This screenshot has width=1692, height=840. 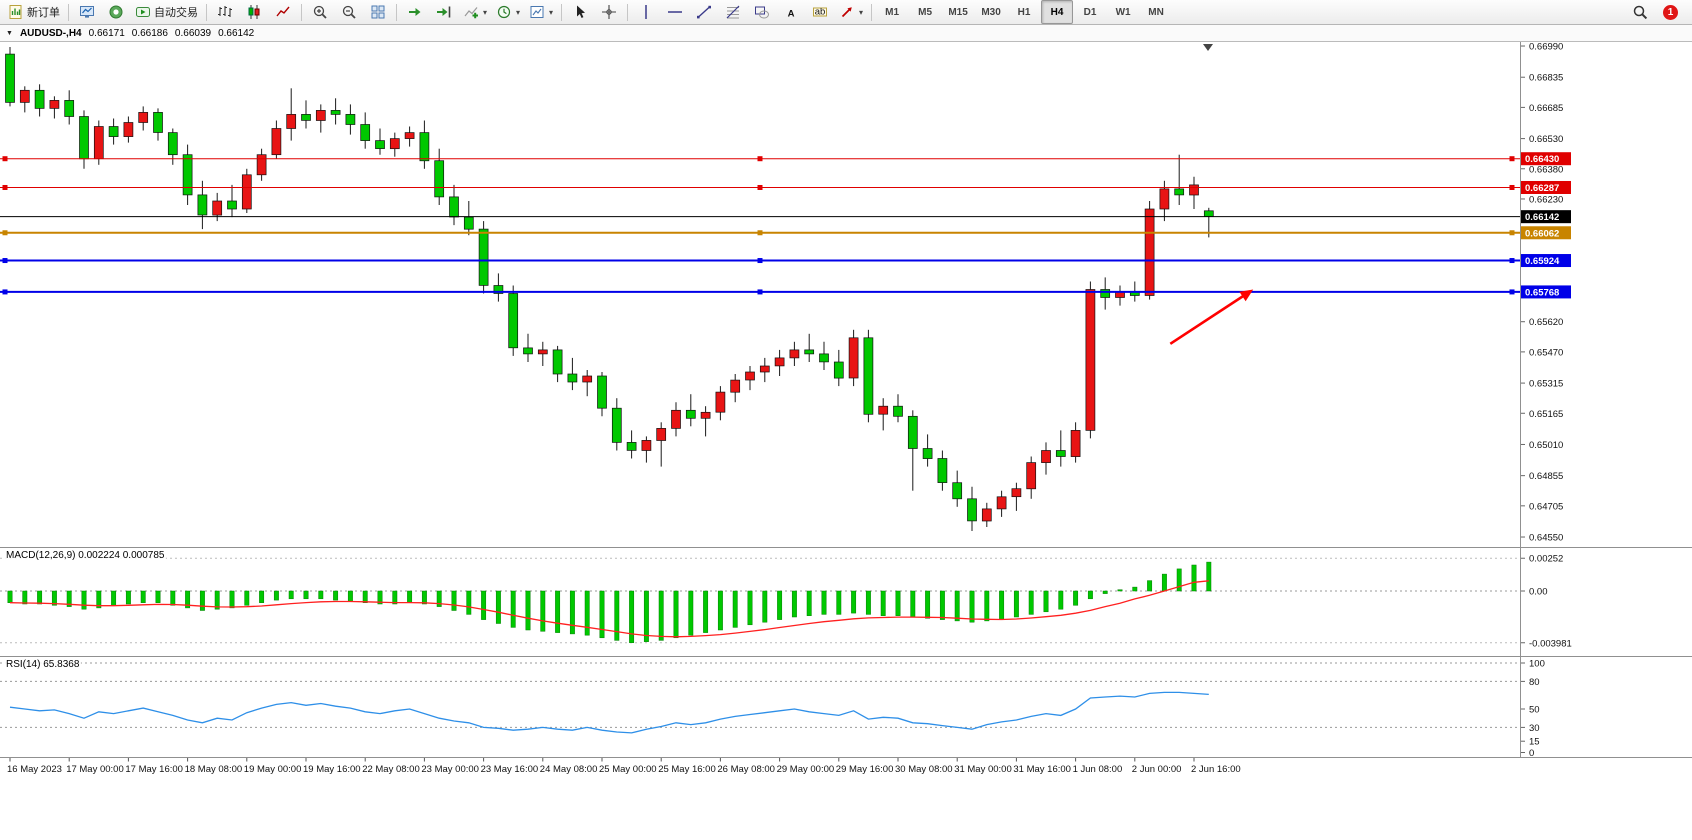 I want to click on search-button, so click(x=1640, y=12).